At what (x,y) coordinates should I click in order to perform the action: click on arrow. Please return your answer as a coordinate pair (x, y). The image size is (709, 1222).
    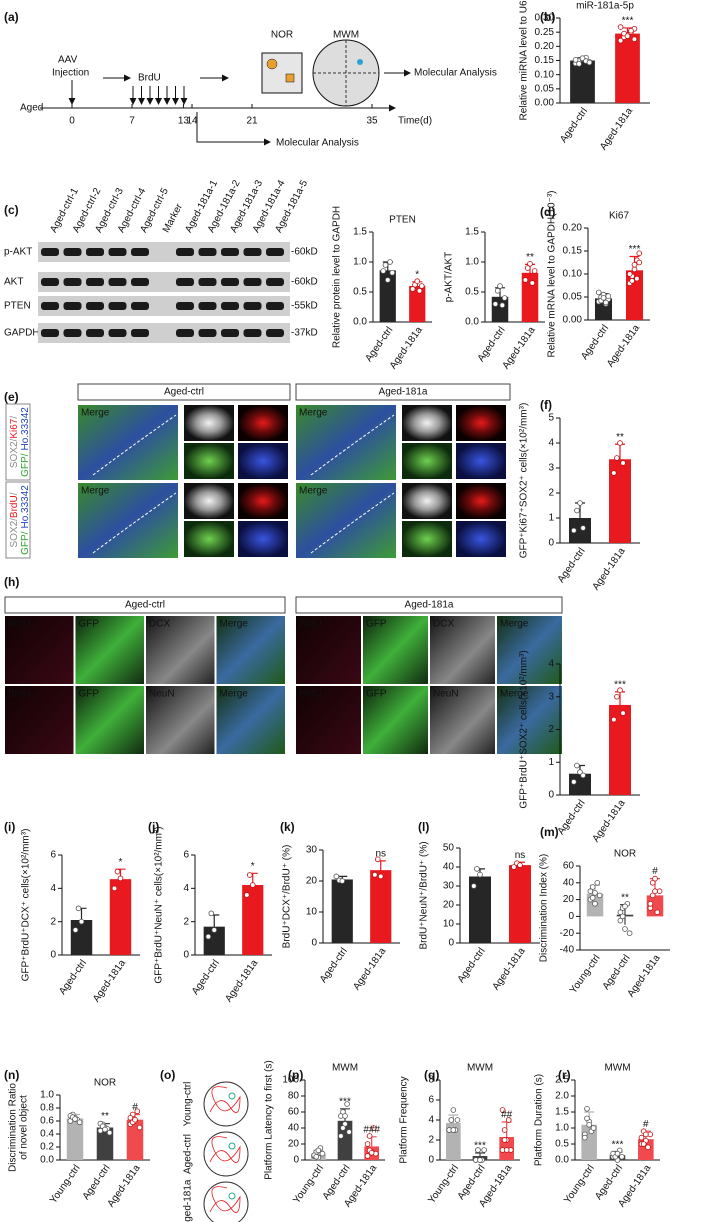
    Looking at the image, I should click on (233, 129).